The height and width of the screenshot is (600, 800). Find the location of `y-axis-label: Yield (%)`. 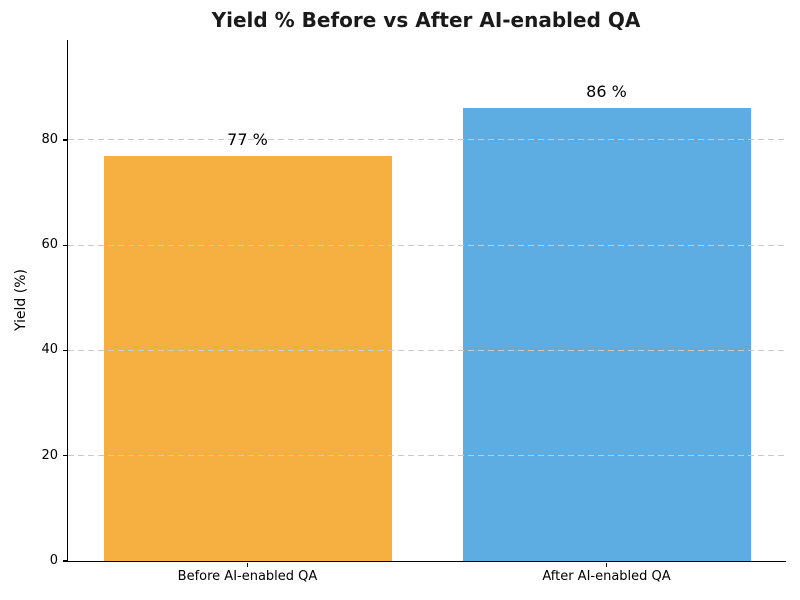

y-axis-label: Yield (%) is located at coordinates (21, 300).